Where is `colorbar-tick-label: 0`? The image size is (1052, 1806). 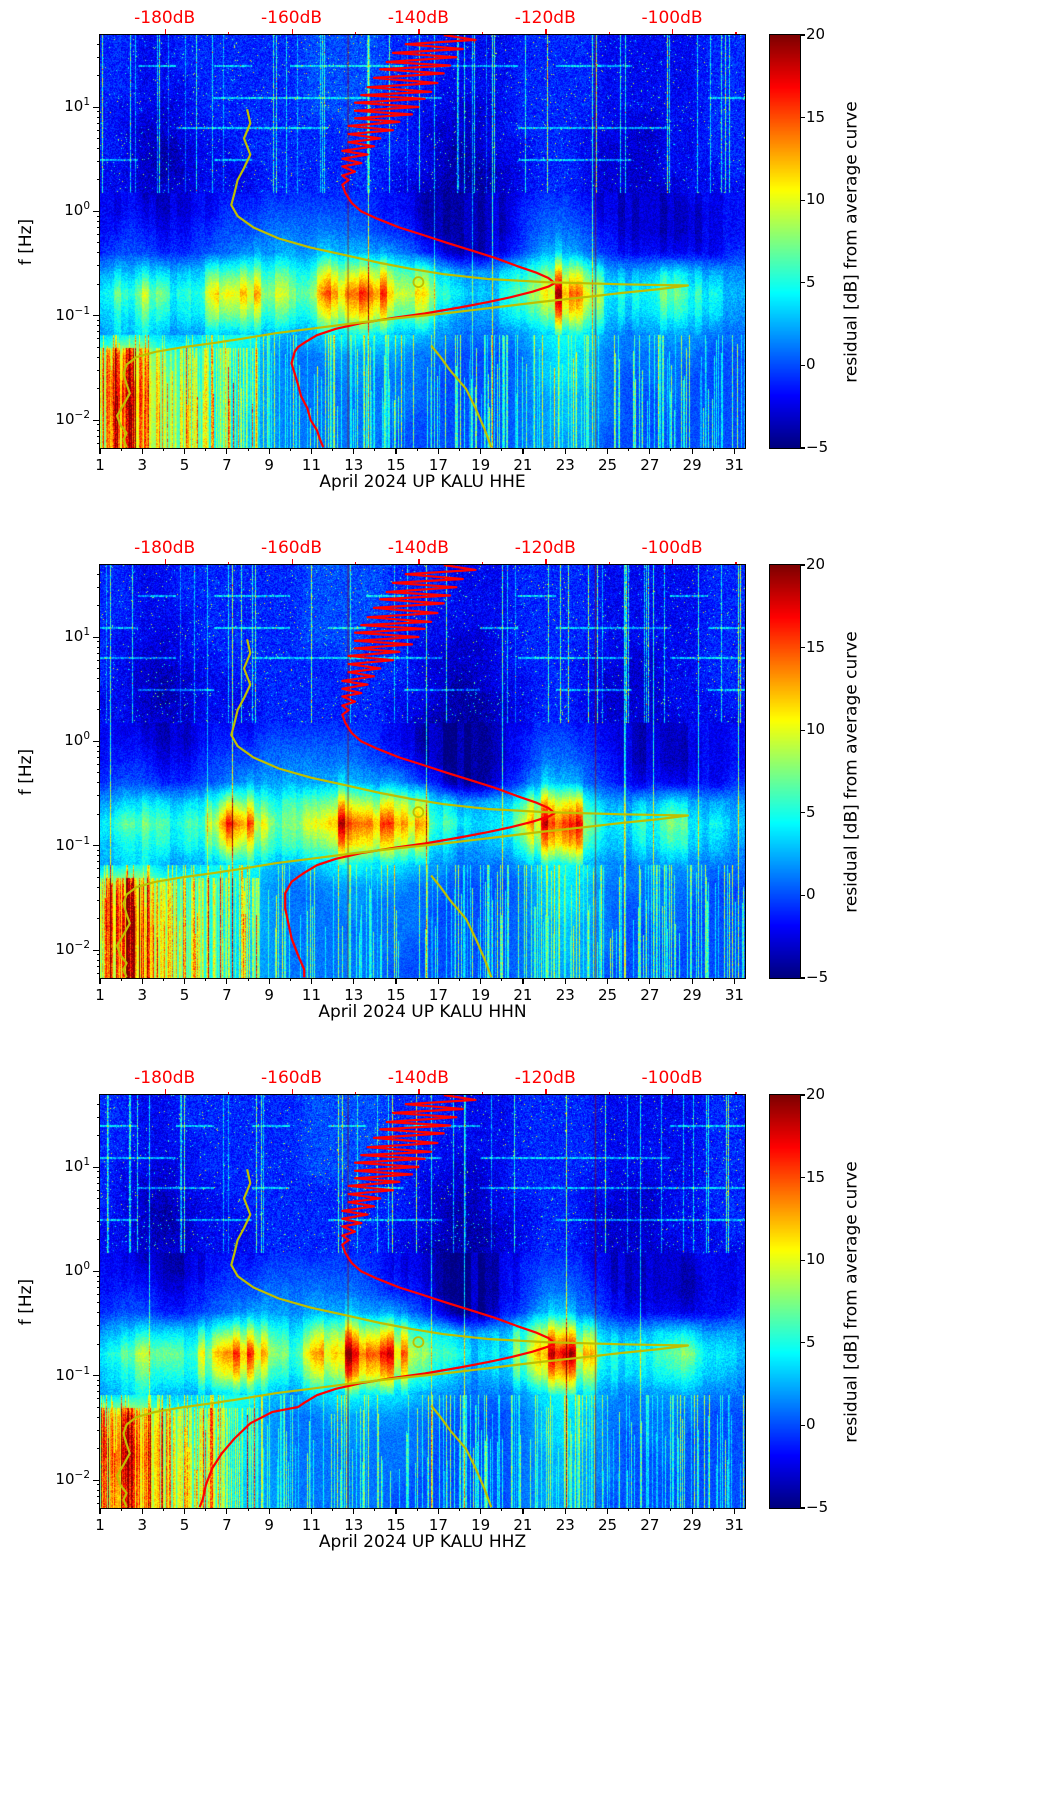
colorbar-tick-label: 0 is located at coordinates (811, 1424).